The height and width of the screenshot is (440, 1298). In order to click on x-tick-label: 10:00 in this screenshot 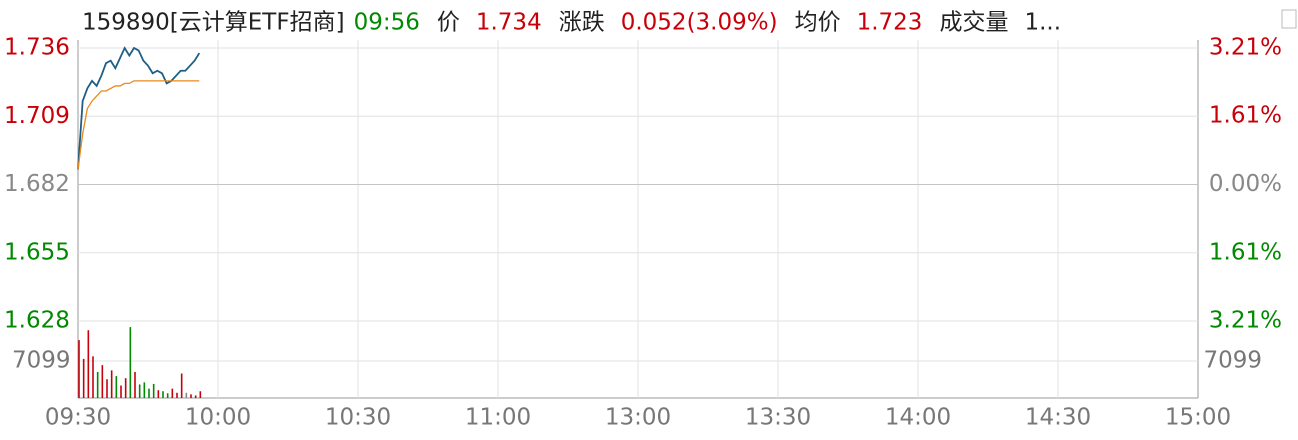, I will do `click(218, 418)`.